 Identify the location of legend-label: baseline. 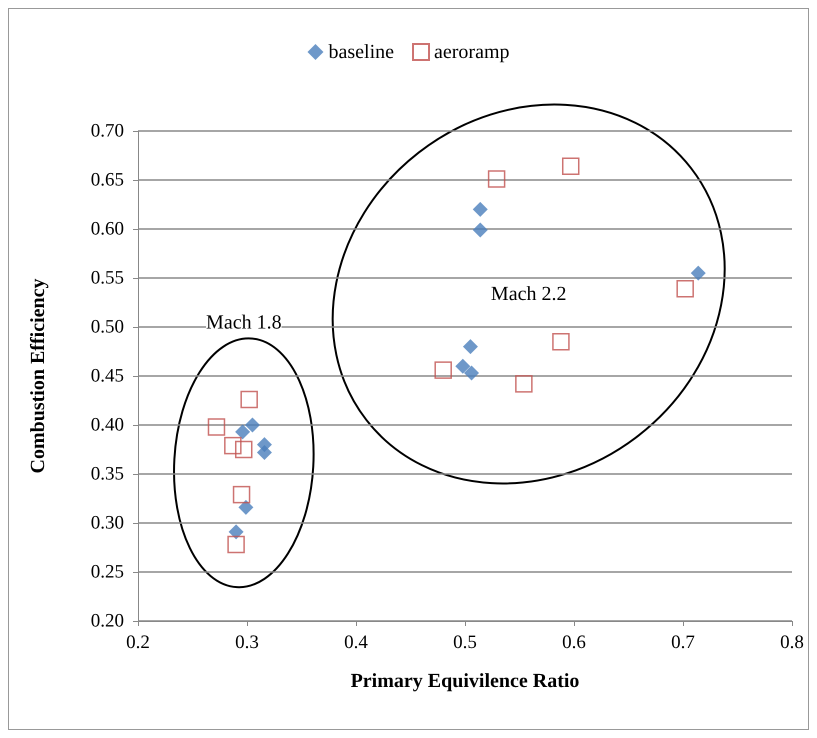
(361, 52).